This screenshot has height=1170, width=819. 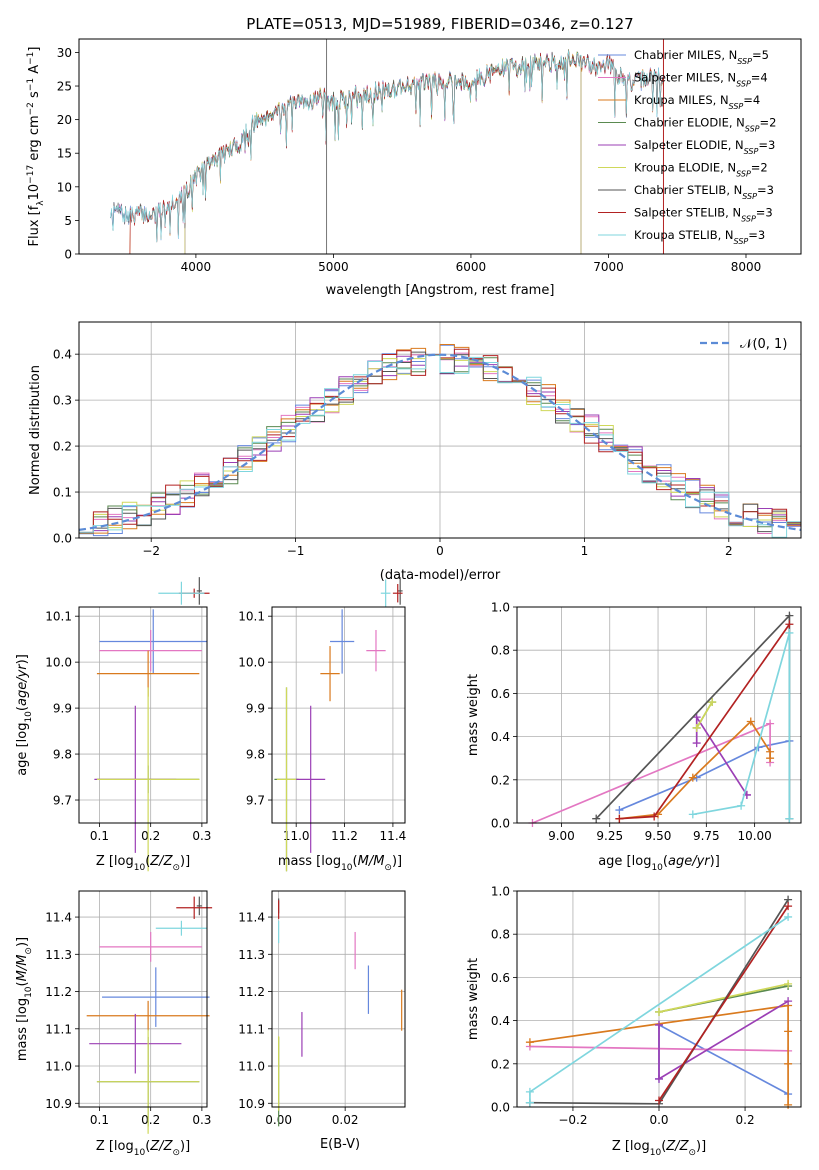 I want to click on legend-entry: Salpeter STELIB, NSSP=3, so click(x=703, y=215).